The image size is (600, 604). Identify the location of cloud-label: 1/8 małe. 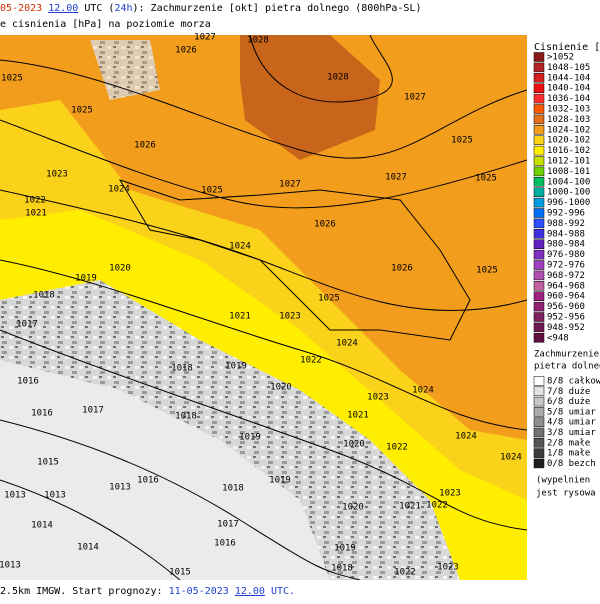
(568, 454).